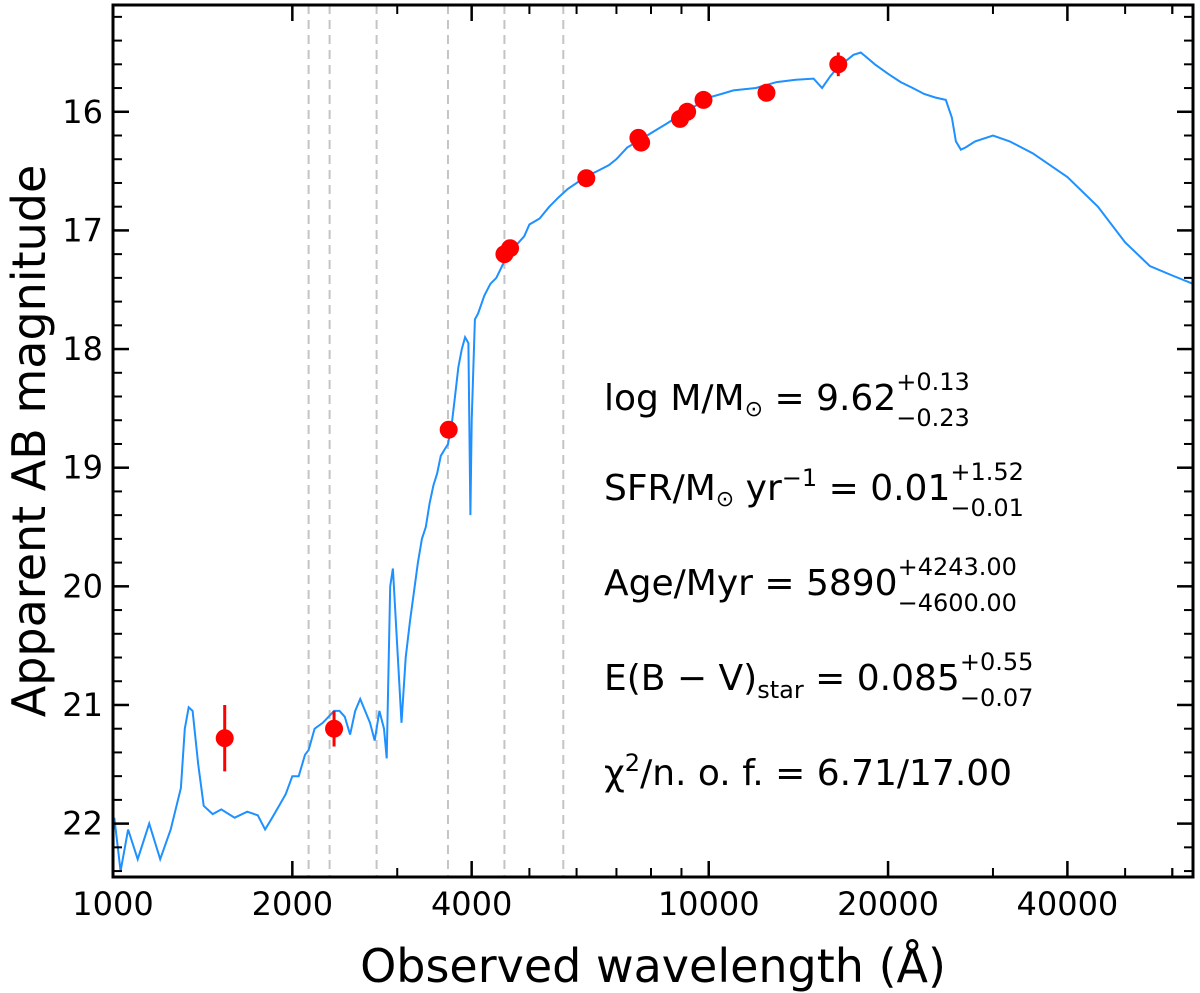 This screenshot has height=993, width=1200. Describe the element at coordinates (82, 349) in the screenshot. I see `y-tick-label: 18` at that location.